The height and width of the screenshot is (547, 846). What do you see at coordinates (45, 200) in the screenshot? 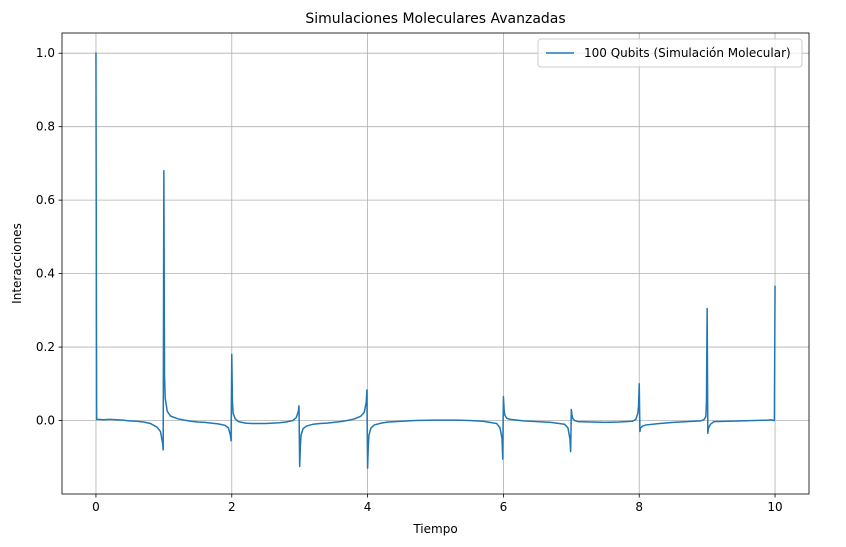
I see `y-tick-label: 0.6` at bounding box center [45, 200].